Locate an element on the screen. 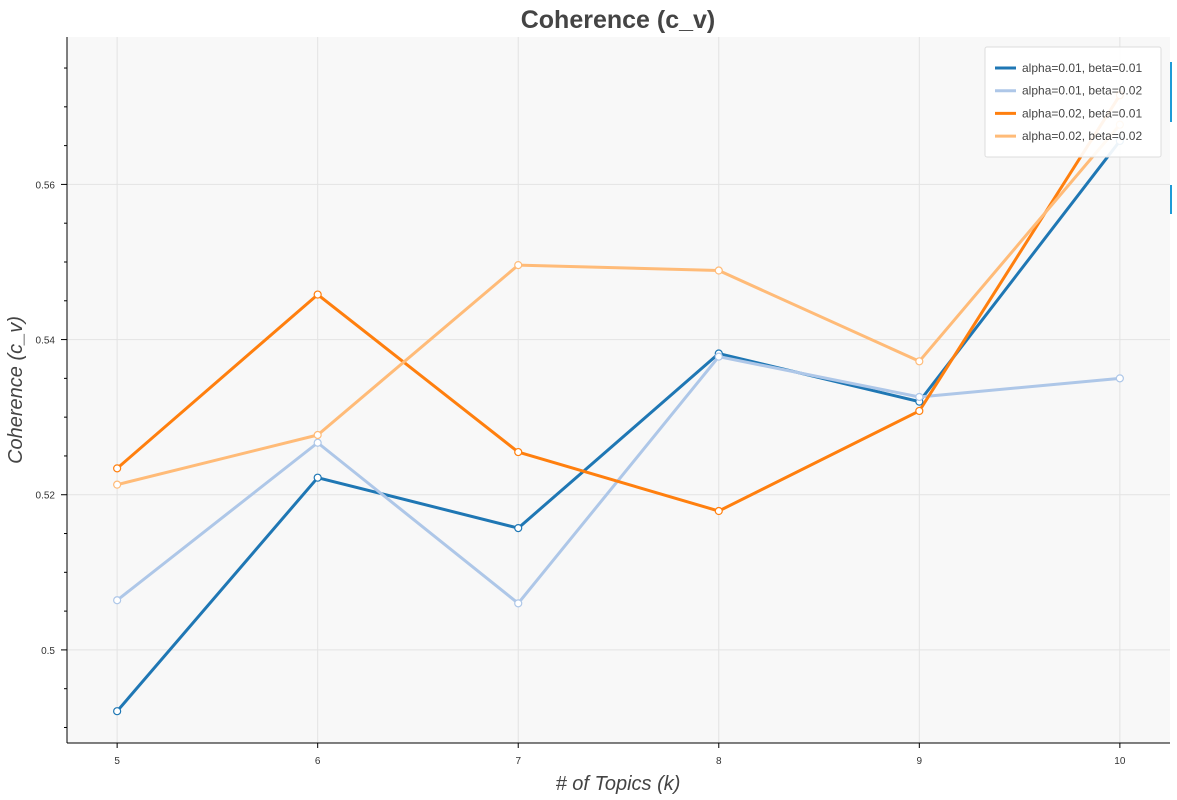  x-tick-label: 8 is located at coordinates (719, 761).